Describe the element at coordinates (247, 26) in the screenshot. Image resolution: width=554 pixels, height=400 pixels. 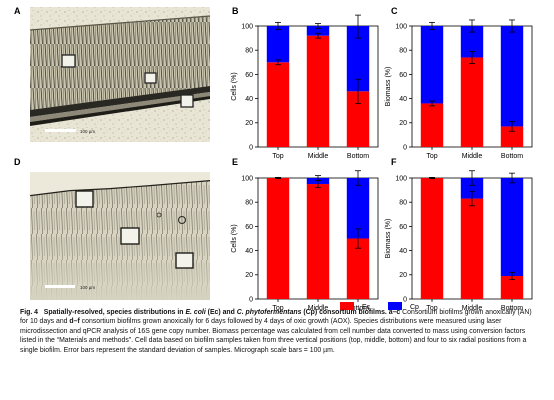
I see `y-tick-label-b: 100` at that location.